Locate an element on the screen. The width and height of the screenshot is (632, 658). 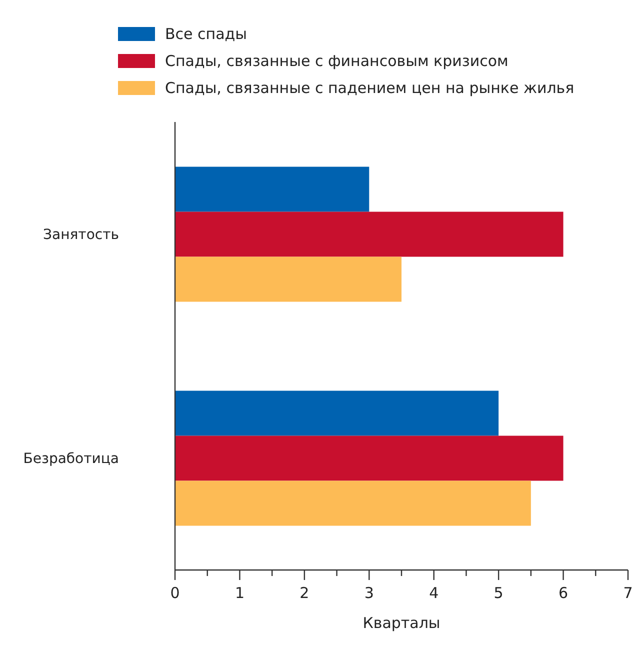
x-tick-label: 5 is located at coordinates (499, 593).